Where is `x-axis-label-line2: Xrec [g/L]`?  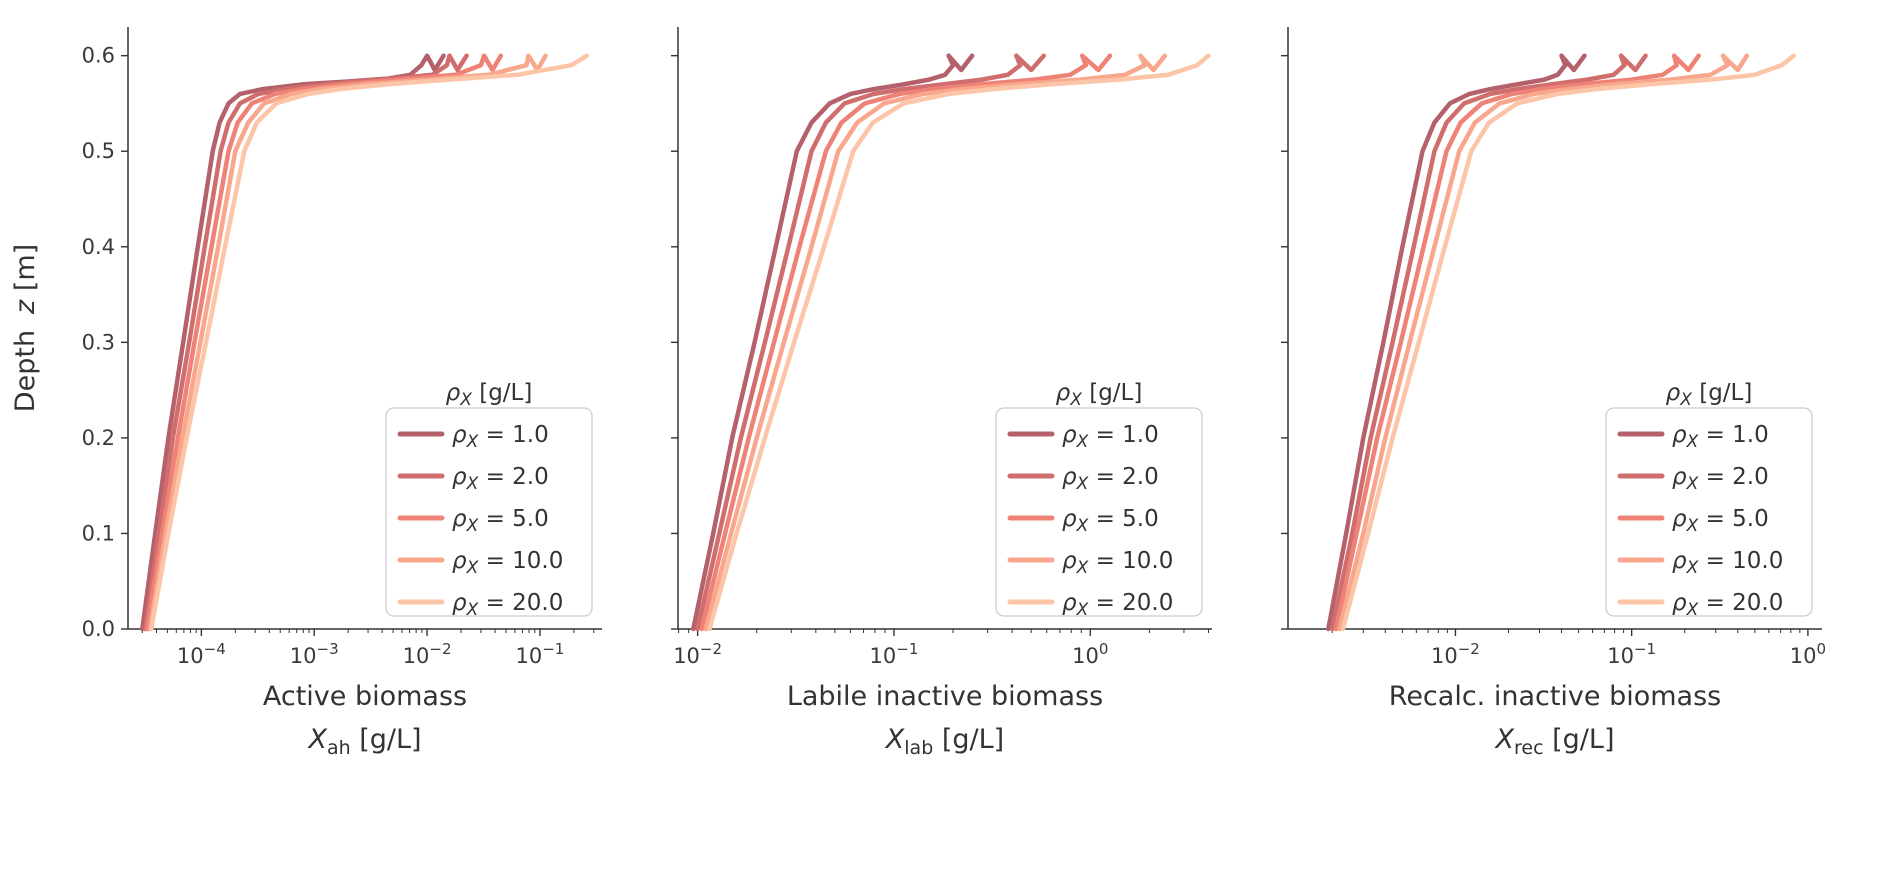 x-axis-label-line2: Xrec [g/L] is located at coordinates (1554, 741).